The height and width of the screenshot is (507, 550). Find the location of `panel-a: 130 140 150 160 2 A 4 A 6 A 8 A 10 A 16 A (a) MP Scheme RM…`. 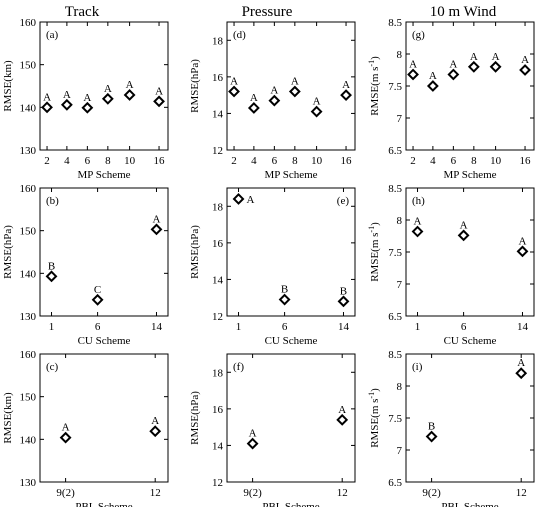

panel-a: 130 140 150 160 2 A 4 A 6 A 8 A 10 A 16 A (a) MP Scheme RM… is located at coordinates (85, 99).